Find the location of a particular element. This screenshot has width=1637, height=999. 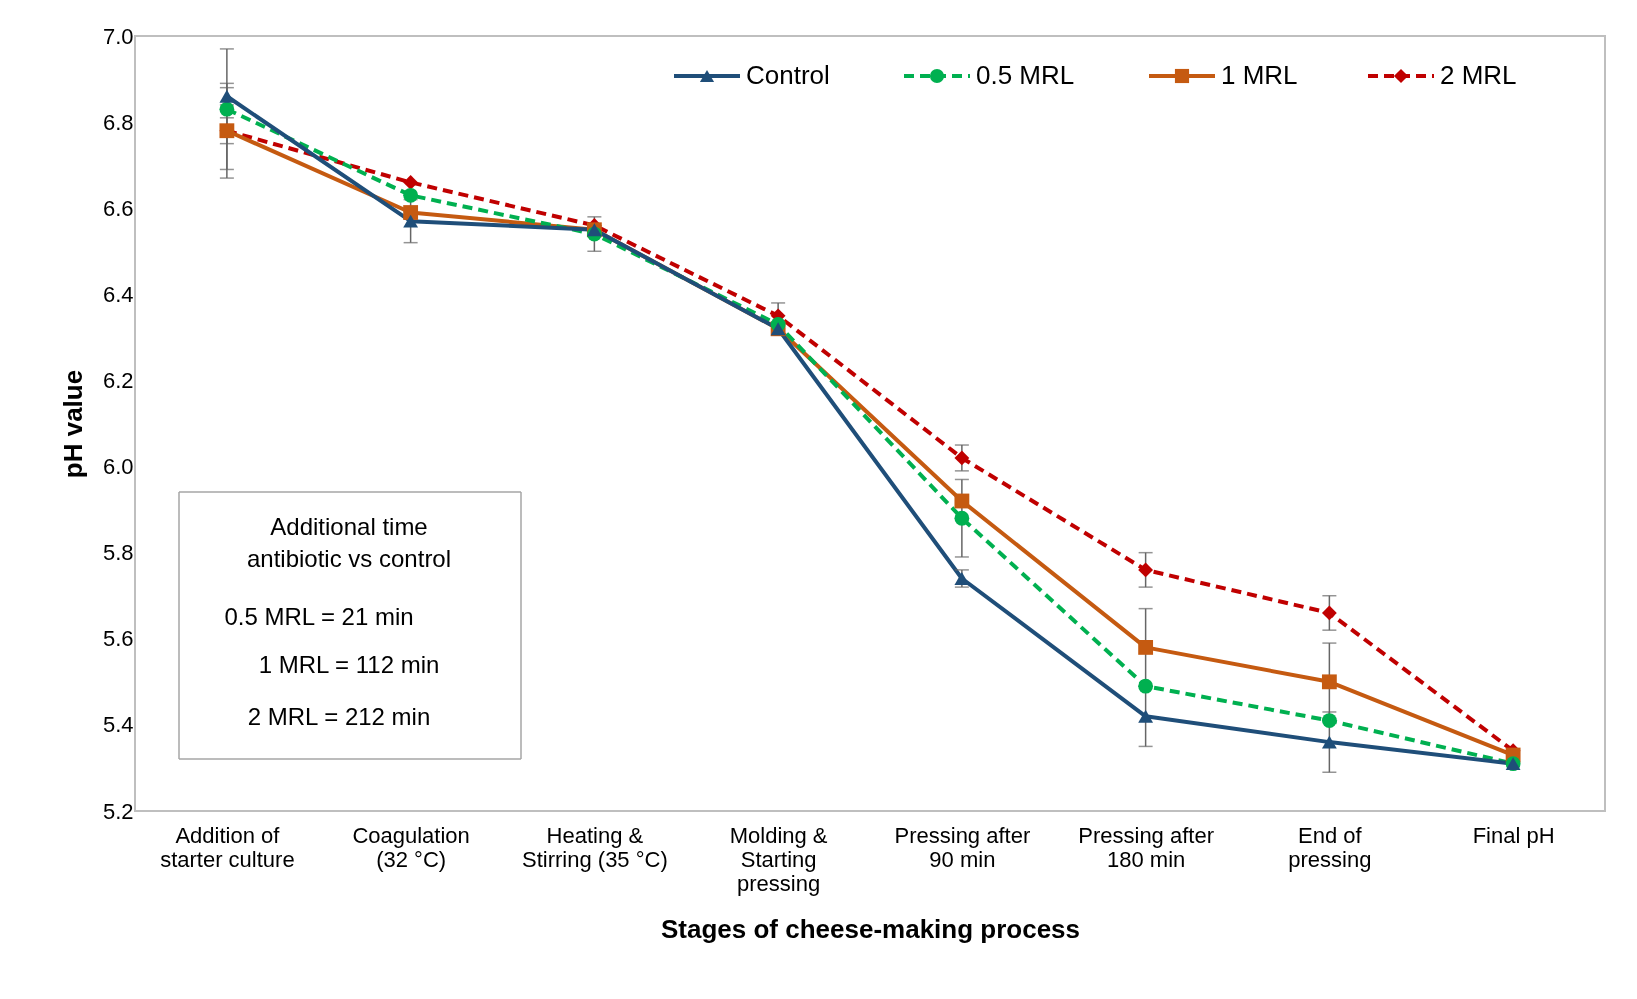

y-tick-label: 7.0 is located at coordinates (118, 36).